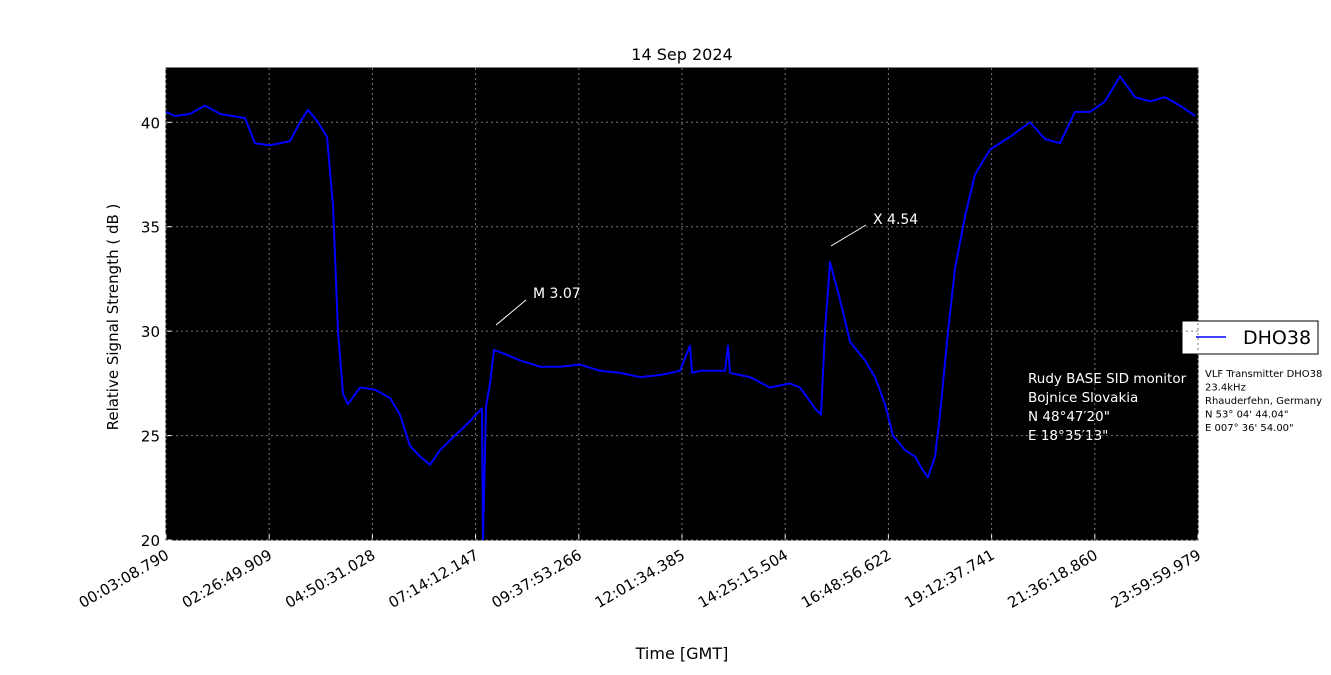 This screenshot has width=1331, height=675. Describe the element at coordinates (1083, 398) in the screenshot. I see `station-note: Bojnice Slovakia` at that location.